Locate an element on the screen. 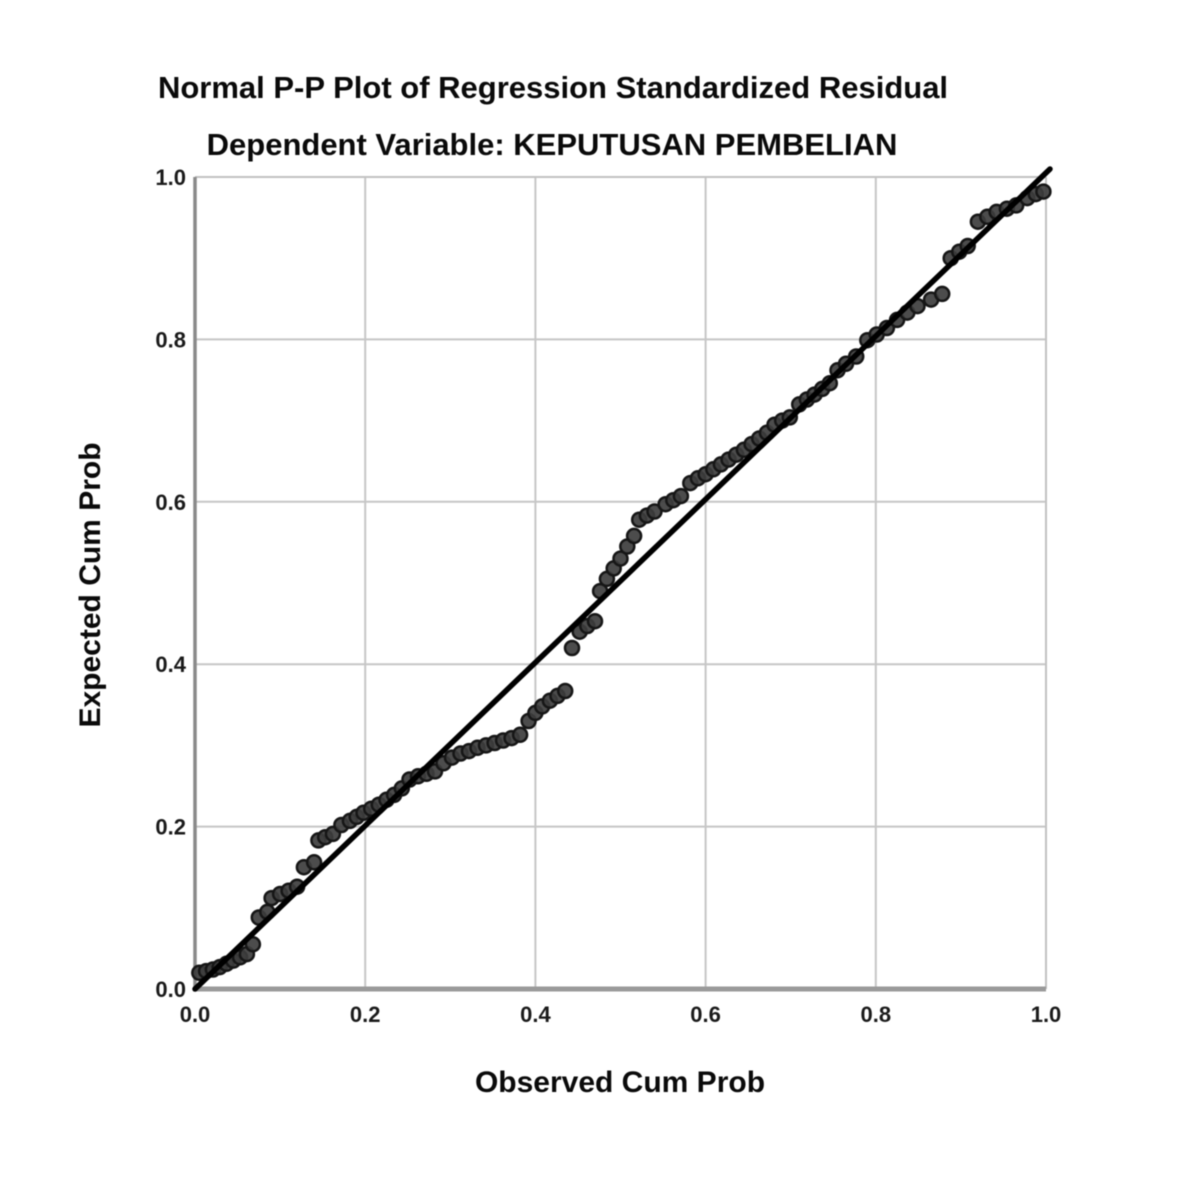  y-tick-label: 1.0 is located at coordinates (170, 177).